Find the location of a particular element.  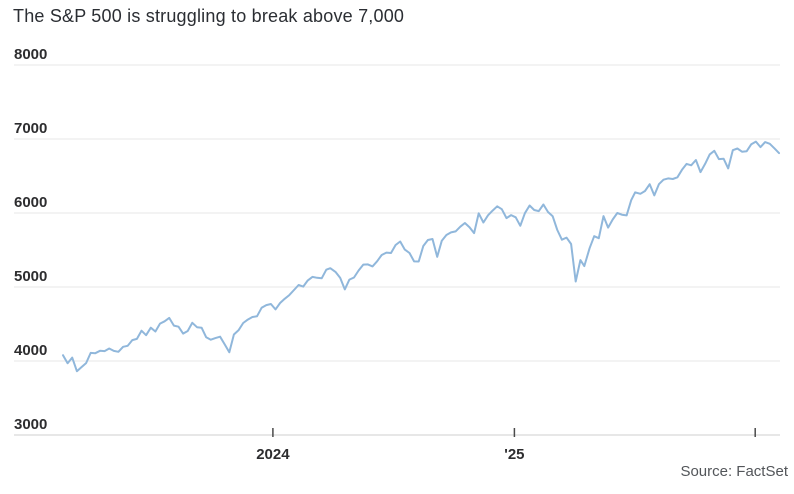

y-axis-label: 3000 is located at coordinates (30, 424).